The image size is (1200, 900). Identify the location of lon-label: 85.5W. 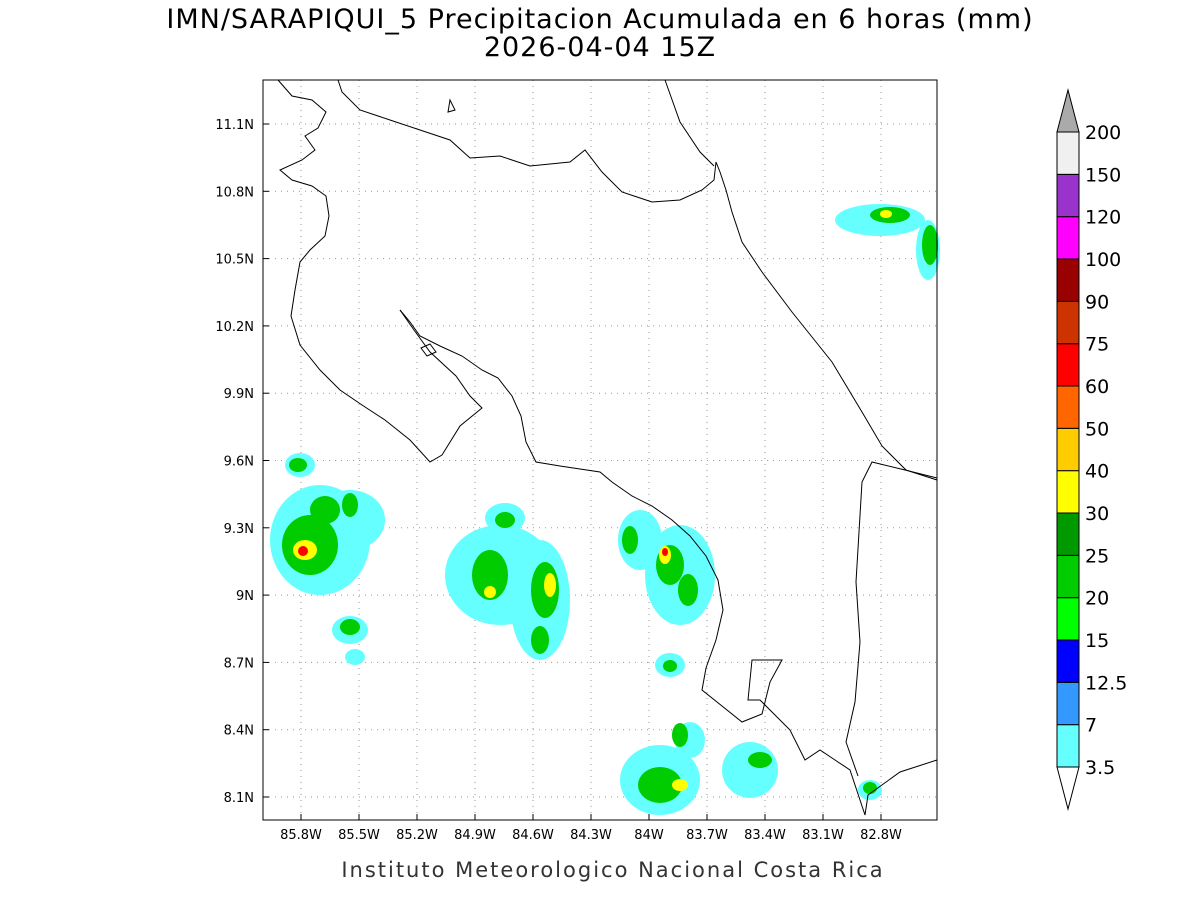
(359, 835).